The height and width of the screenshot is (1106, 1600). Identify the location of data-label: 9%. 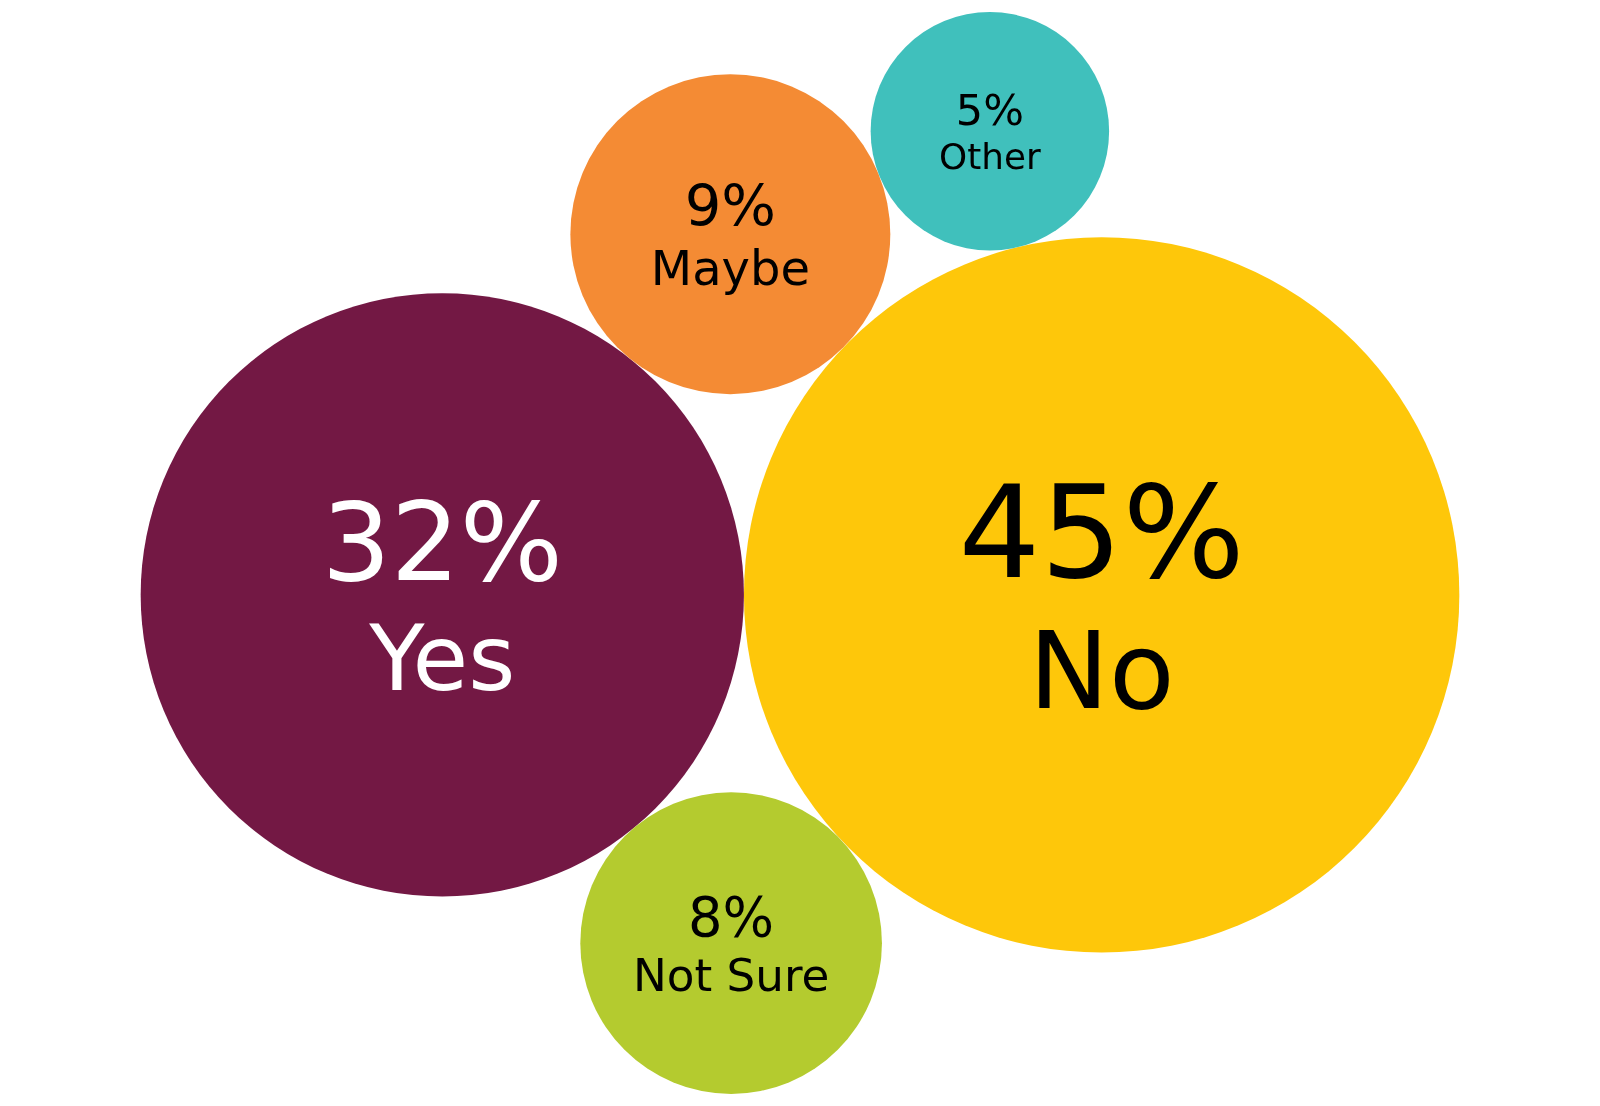
(730, 207).